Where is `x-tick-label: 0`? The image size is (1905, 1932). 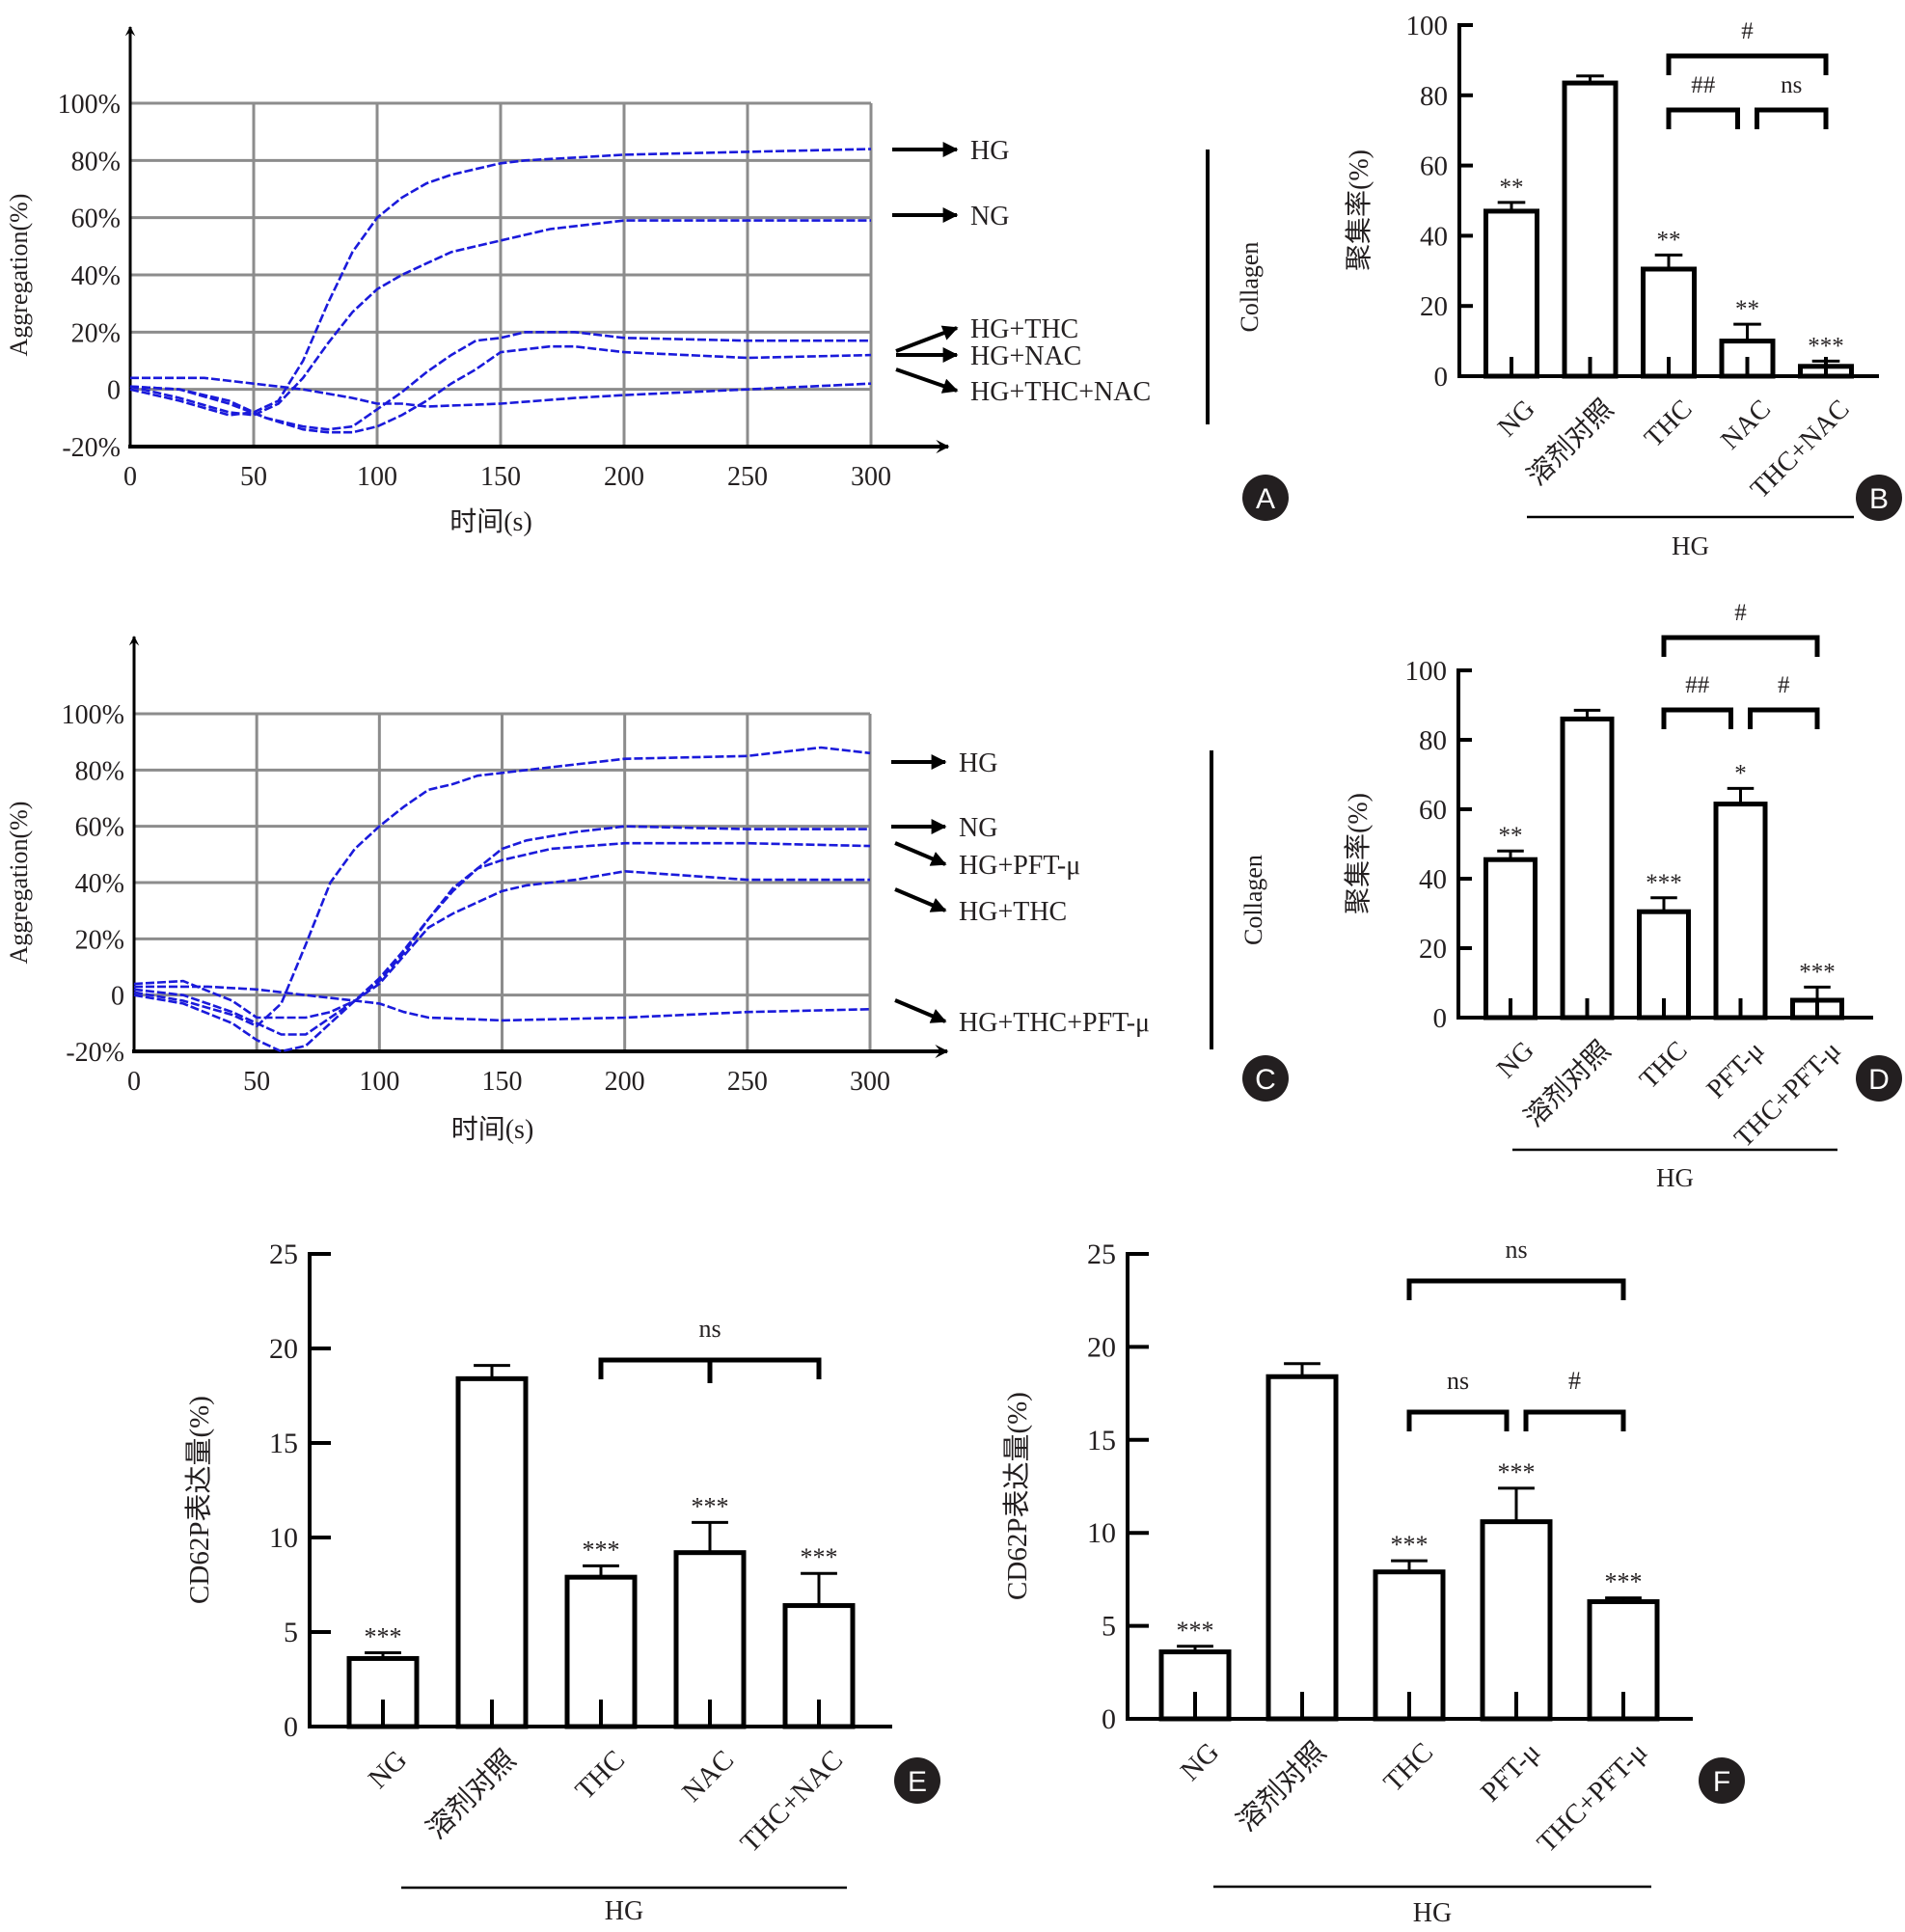
x-tick-label: 0 is located at coordinates (130, 477).